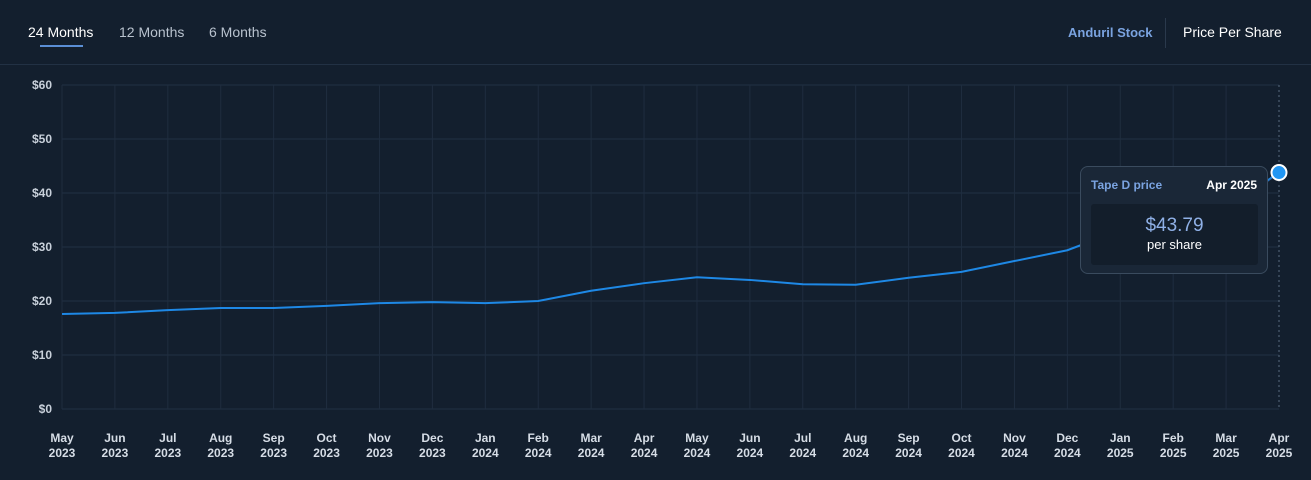 The image size is (1311, 480). Describe the element at coordinates (1120, 445) in the screenshot. I see `x-tick-label: Jan 2025` at that location.